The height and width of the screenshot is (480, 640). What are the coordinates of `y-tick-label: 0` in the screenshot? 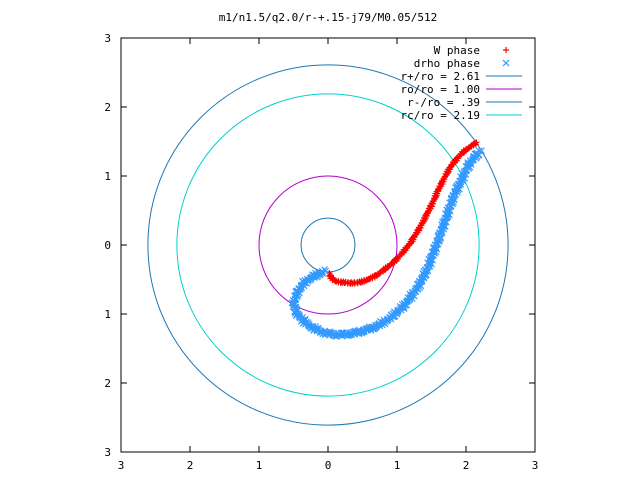 It's located at (107, 245).